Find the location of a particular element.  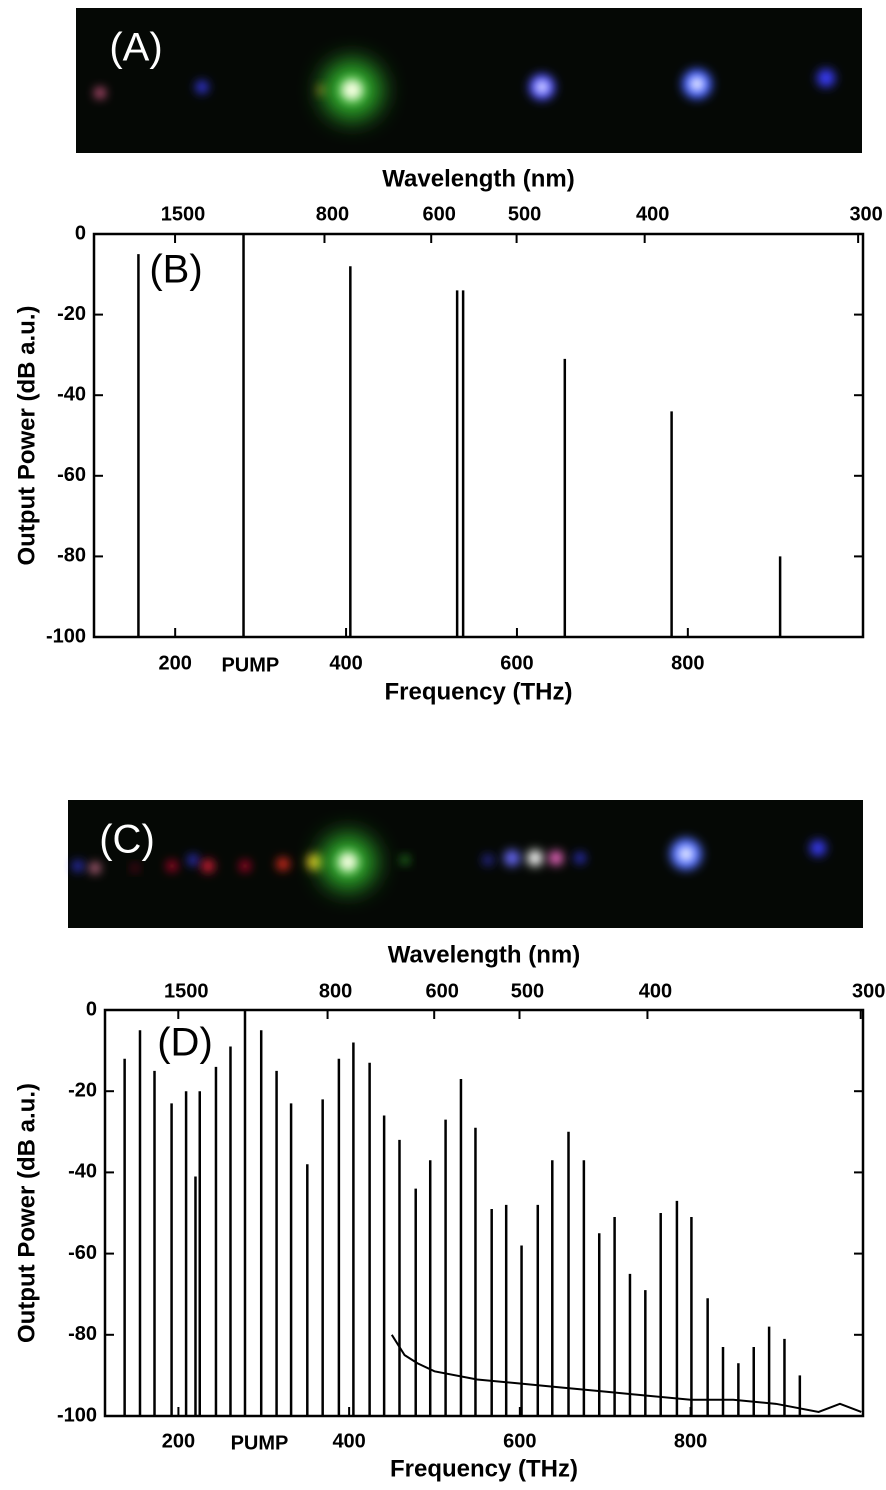

photo-label: (C) is located at coordinates (127, 840).